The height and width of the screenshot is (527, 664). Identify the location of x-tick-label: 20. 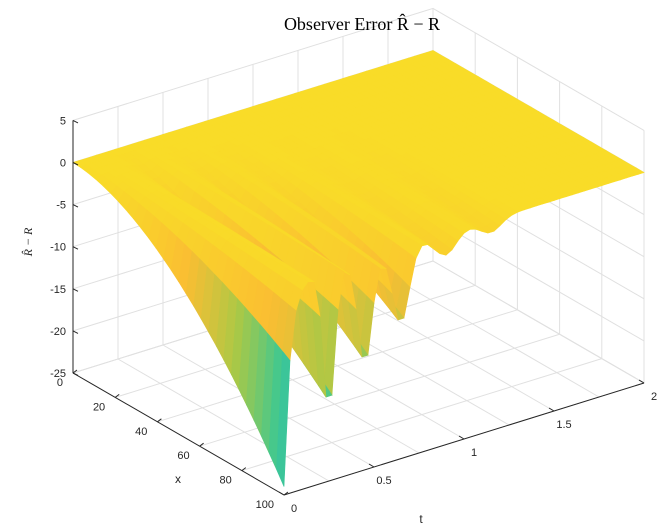
(99, 407).